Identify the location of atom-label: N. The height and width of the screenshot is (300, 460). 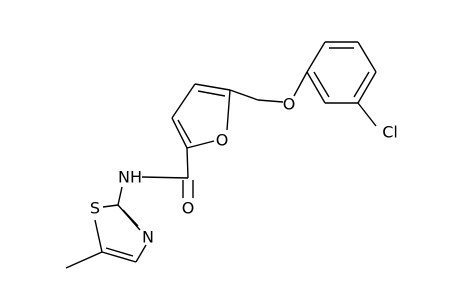
(148, 237).